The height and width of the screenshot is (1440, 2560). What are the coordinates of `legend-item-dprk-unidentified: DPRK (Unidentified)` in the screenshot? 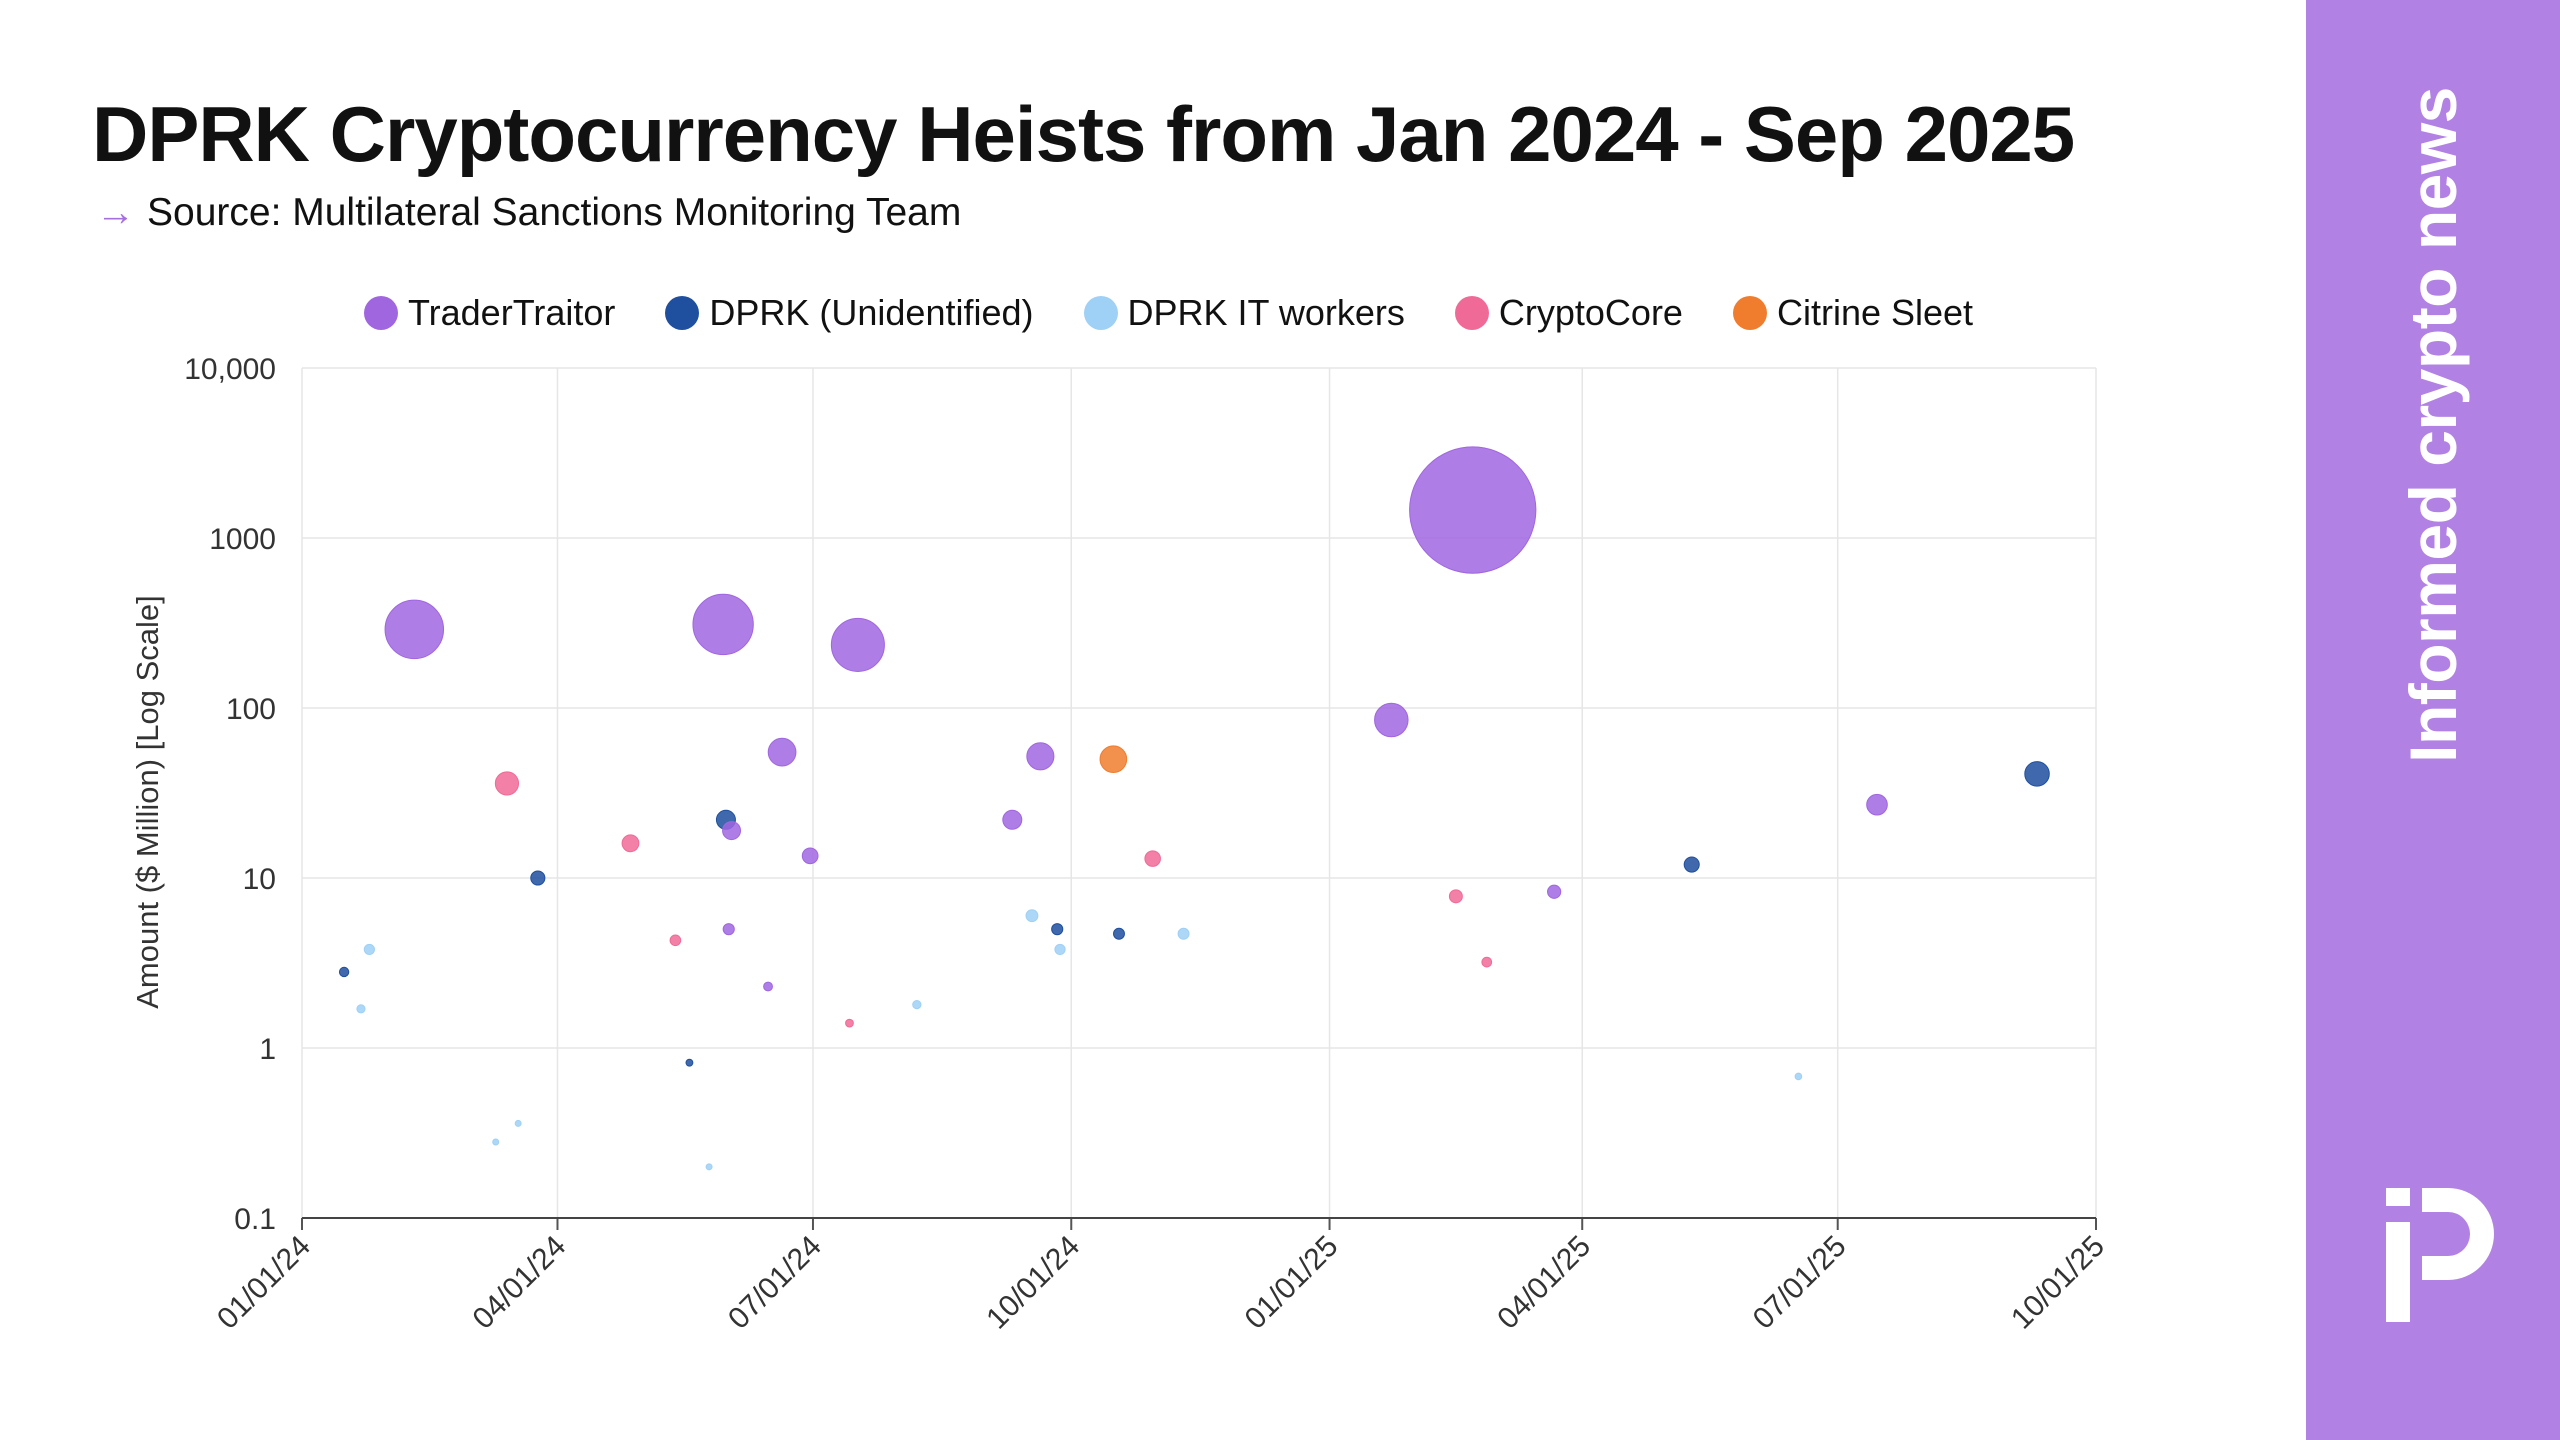 It's located at (849, 313).